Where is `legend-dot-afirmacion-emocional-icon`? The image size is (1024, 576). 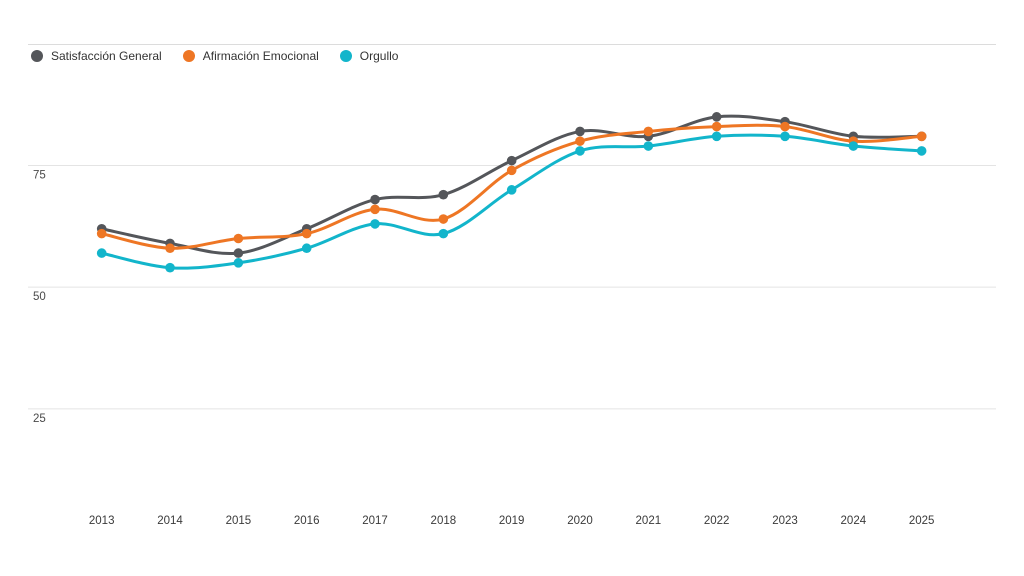 legend-dot-afirmacion-emocional-icon is located at coordinates (188, 56).